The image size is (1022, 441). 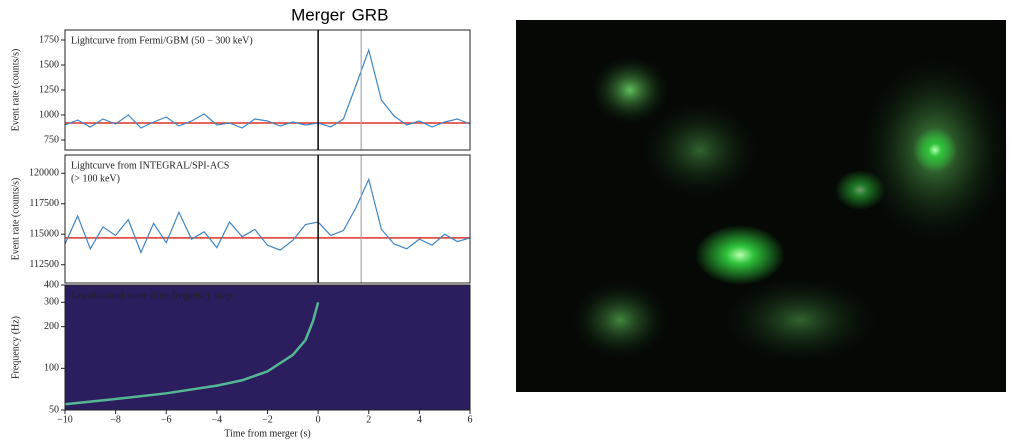 I want to click on y-tick-label: 750, so click(x=51, y=139).